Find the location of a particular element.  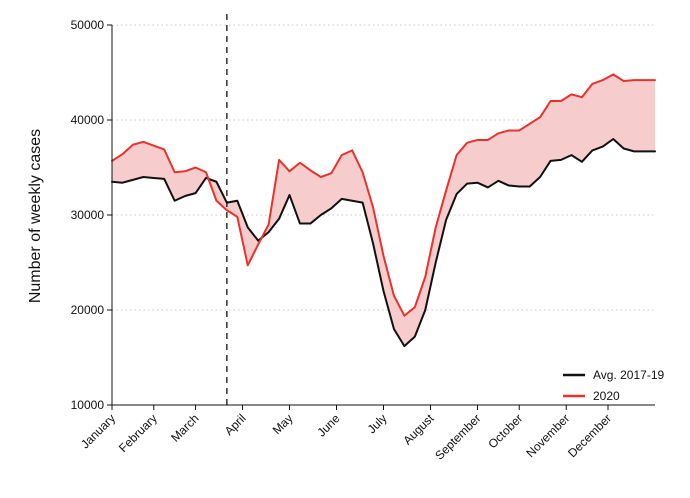

x-tick-label: February is located at coordinates (138, 433).